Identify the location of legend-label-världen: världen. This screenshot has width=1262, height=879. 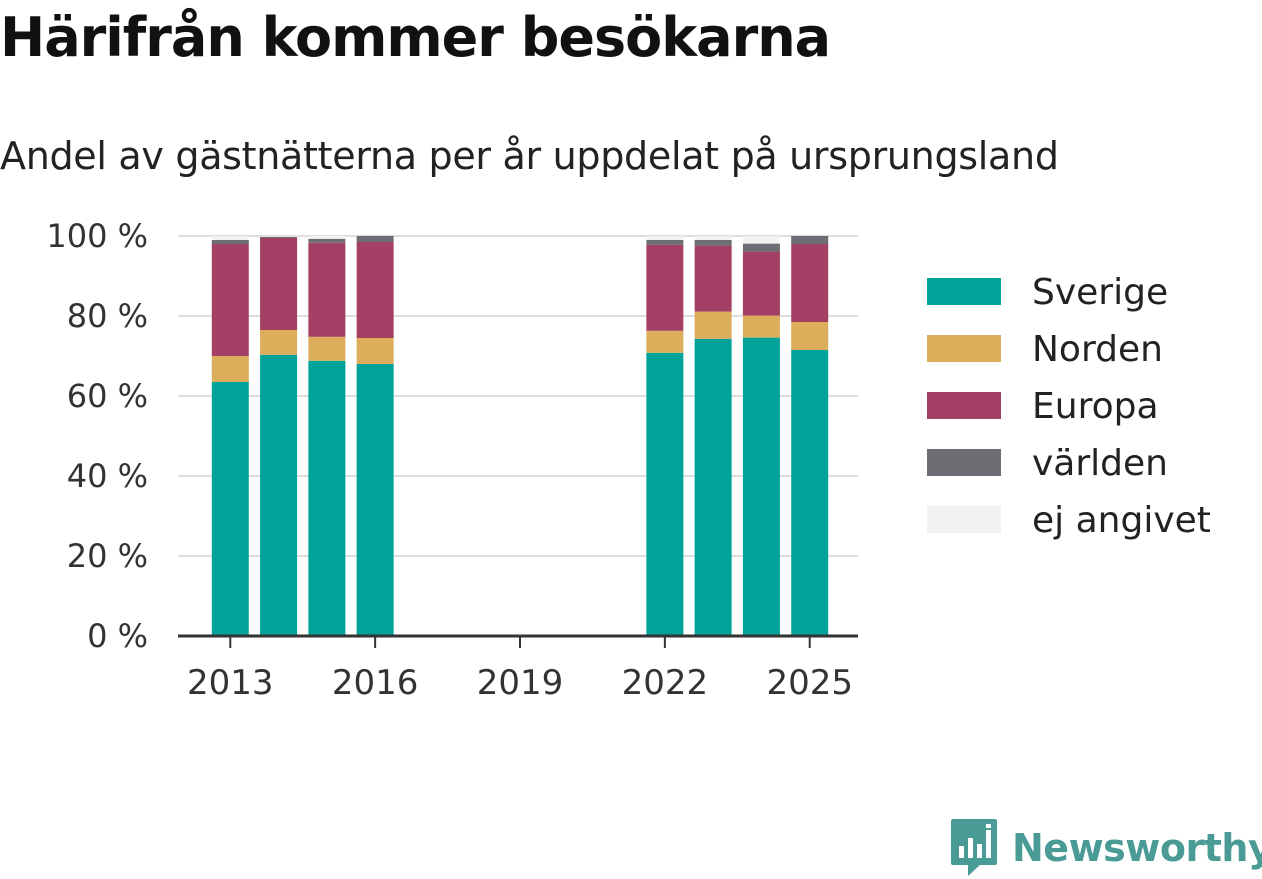
(1100, 463).